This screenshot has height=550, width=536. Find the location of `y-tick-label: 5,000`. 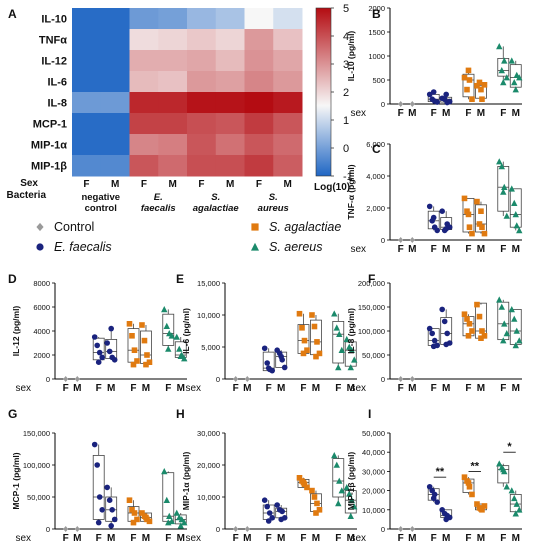

y-tick-label: 5,000 is located at coordinates (210, 347).